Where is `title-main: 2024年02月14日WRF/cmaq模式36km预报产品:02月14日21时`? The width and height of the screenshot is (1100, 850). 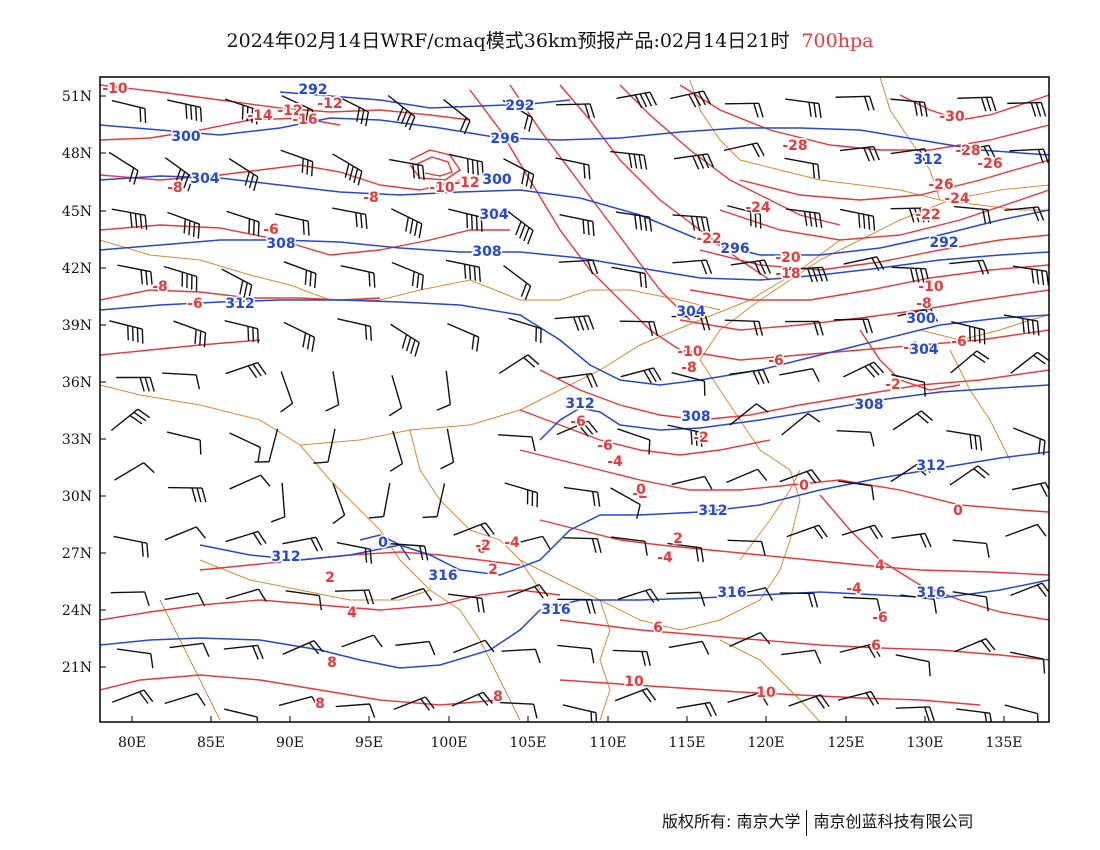 title-main: 2024年02月14日WRF/cmaq模式36km预报产品:02月14日21时 is located at coordinates (508, 41).